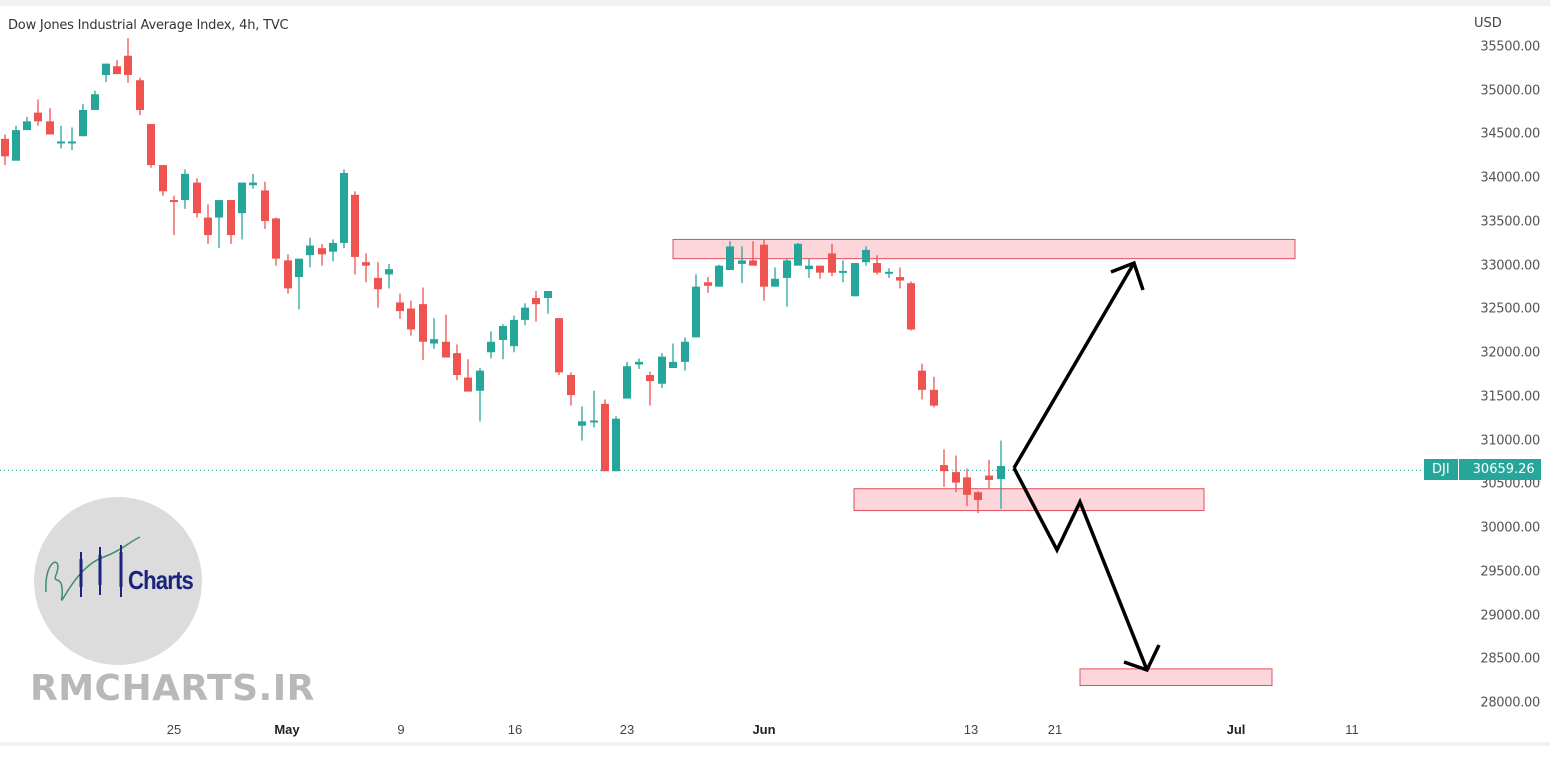 The width and height of the screenshot is (1550, 765). What do you see at coordinates (1142, 658) in the screenshot?
I see `arrowhead-icon` at bounding box center [1142, 658].